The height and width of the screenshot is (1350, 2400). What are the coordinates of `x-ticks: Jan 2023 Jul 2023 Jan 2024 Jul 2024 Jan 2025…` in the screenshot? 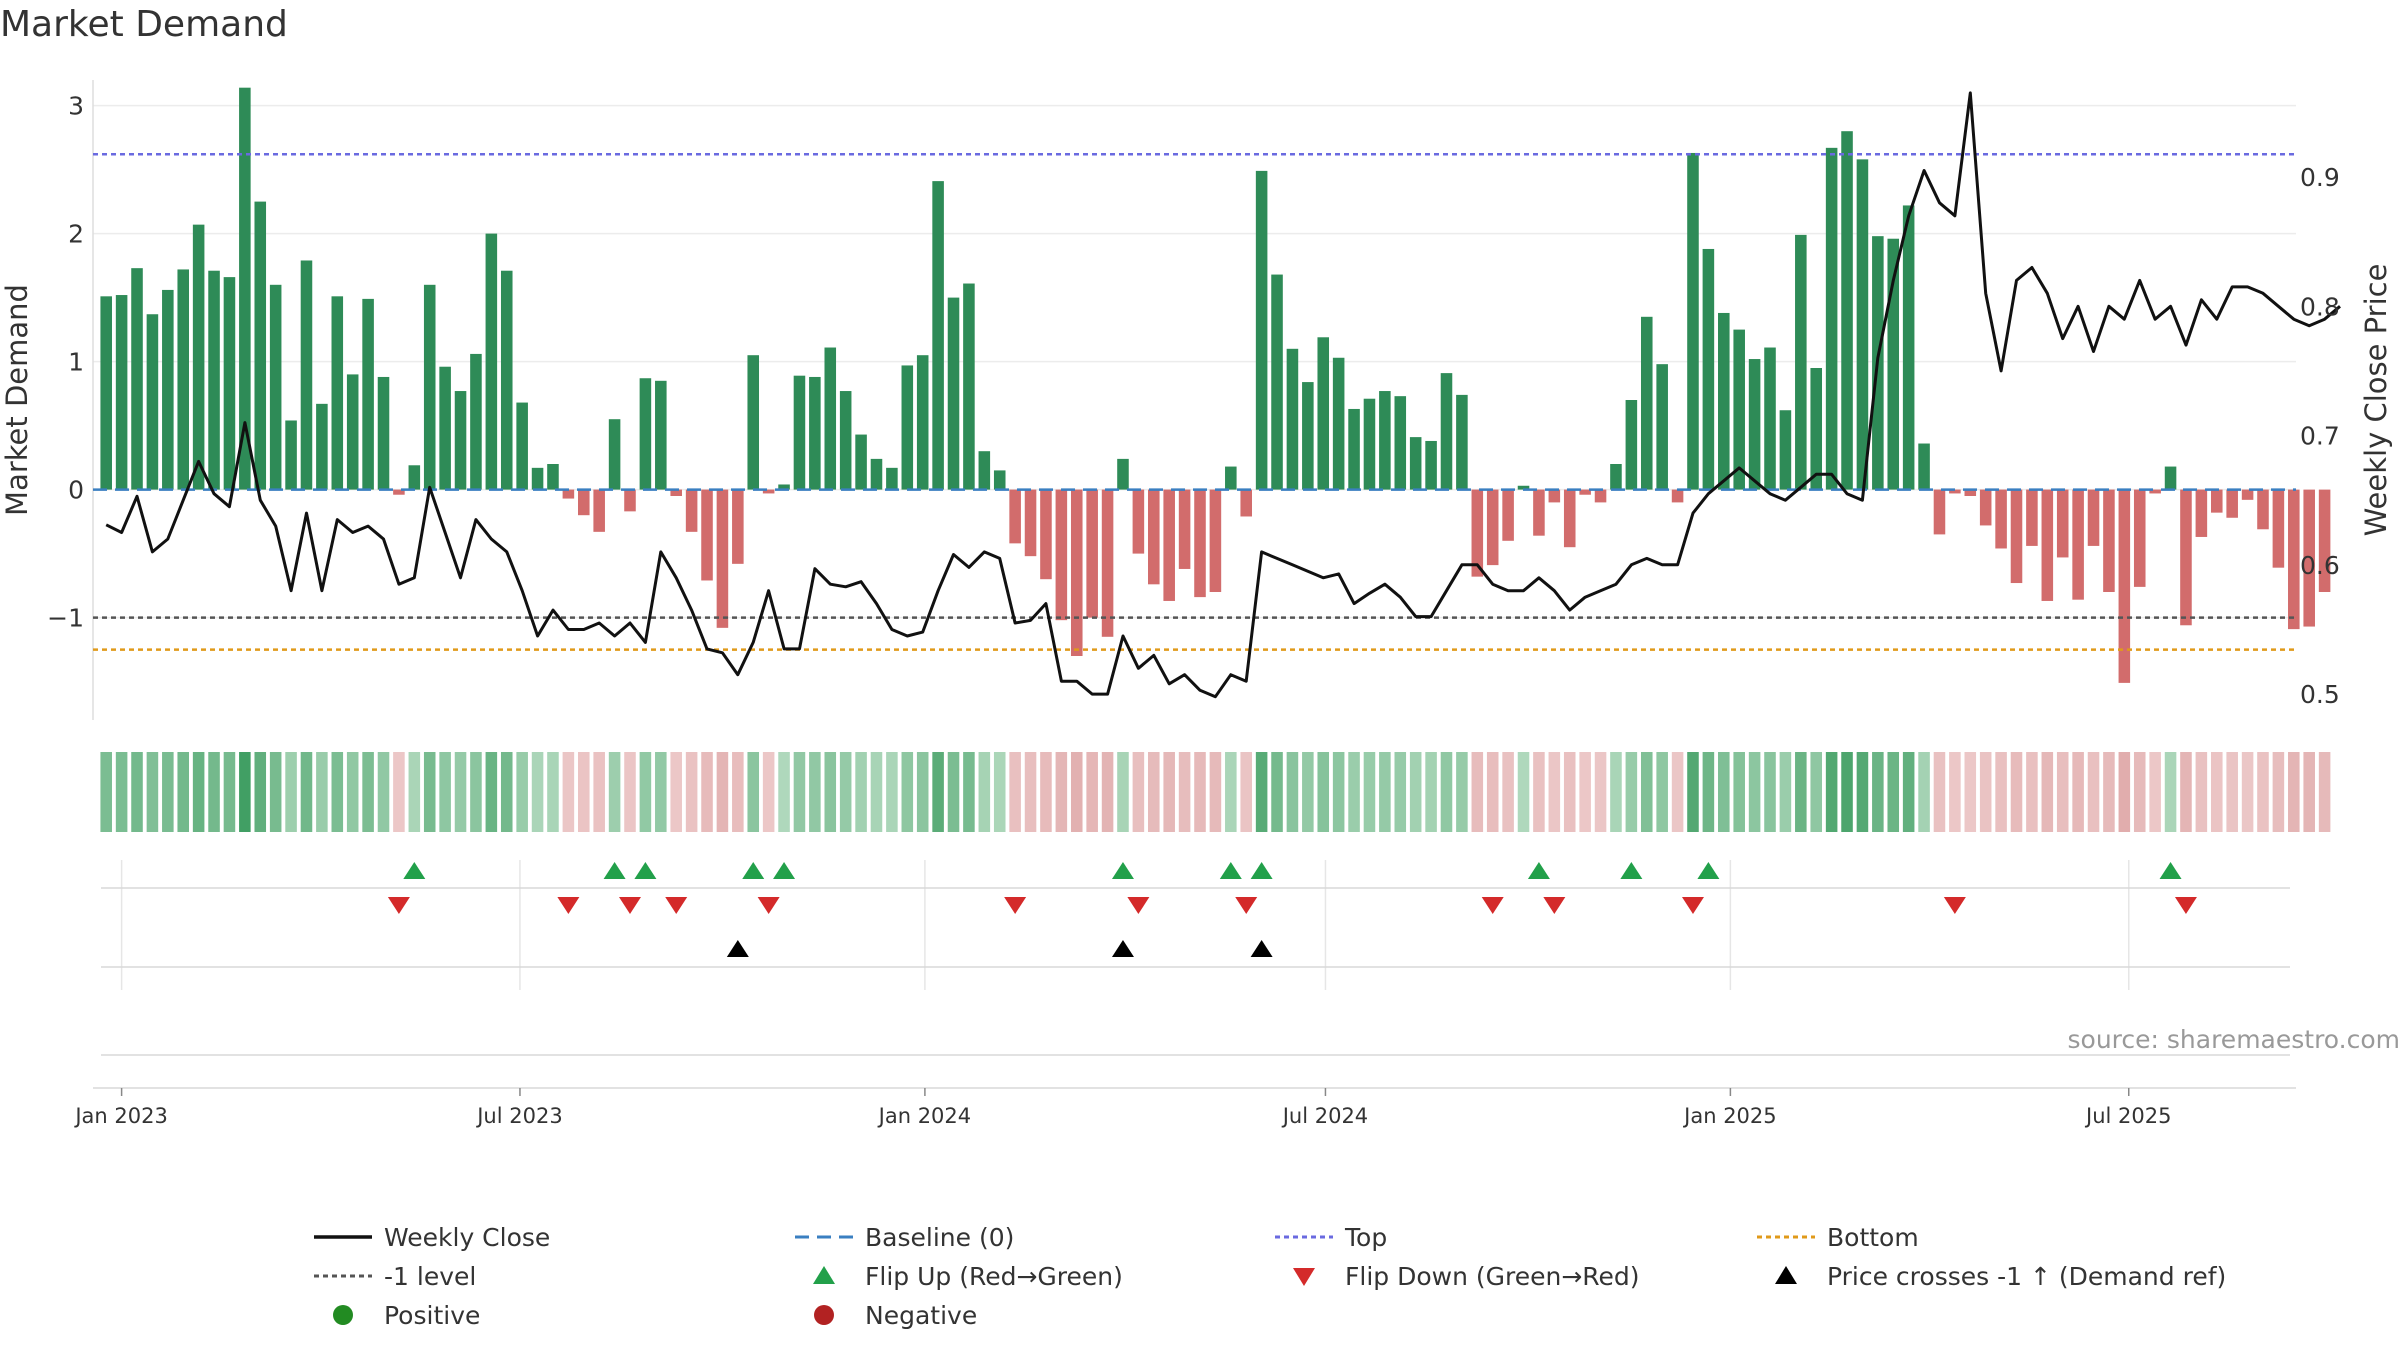 It's located at (1122, 1108).